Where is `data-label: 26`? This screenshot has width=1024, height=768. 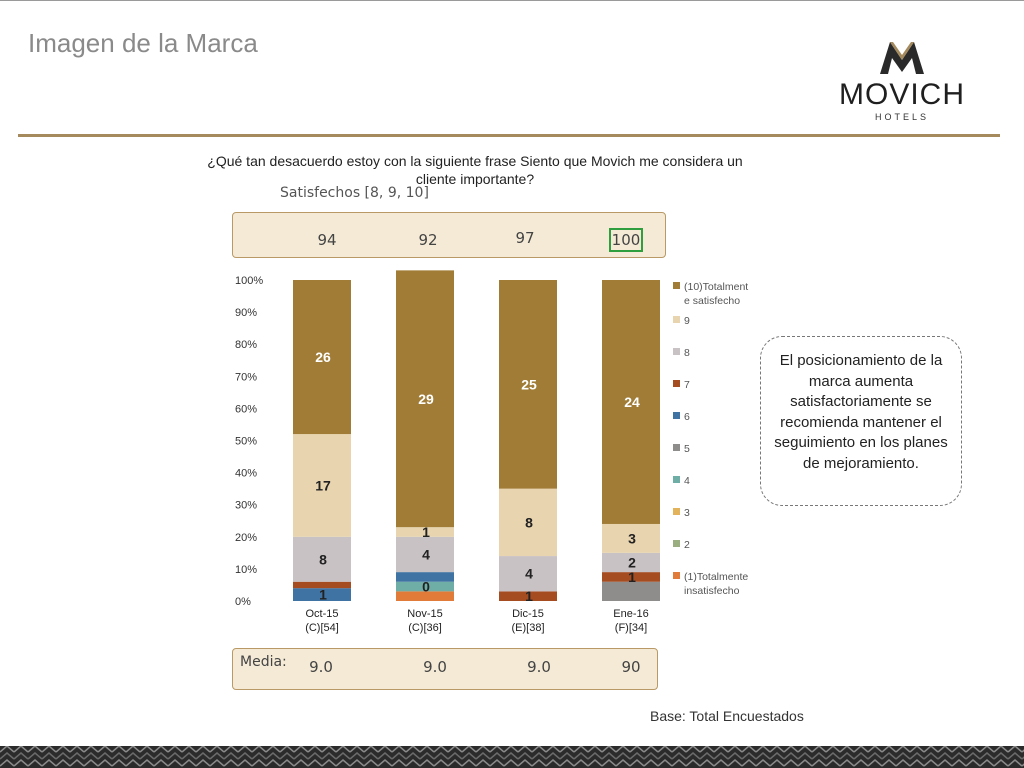
data-label: 26 is located at coordinates (323, 357).